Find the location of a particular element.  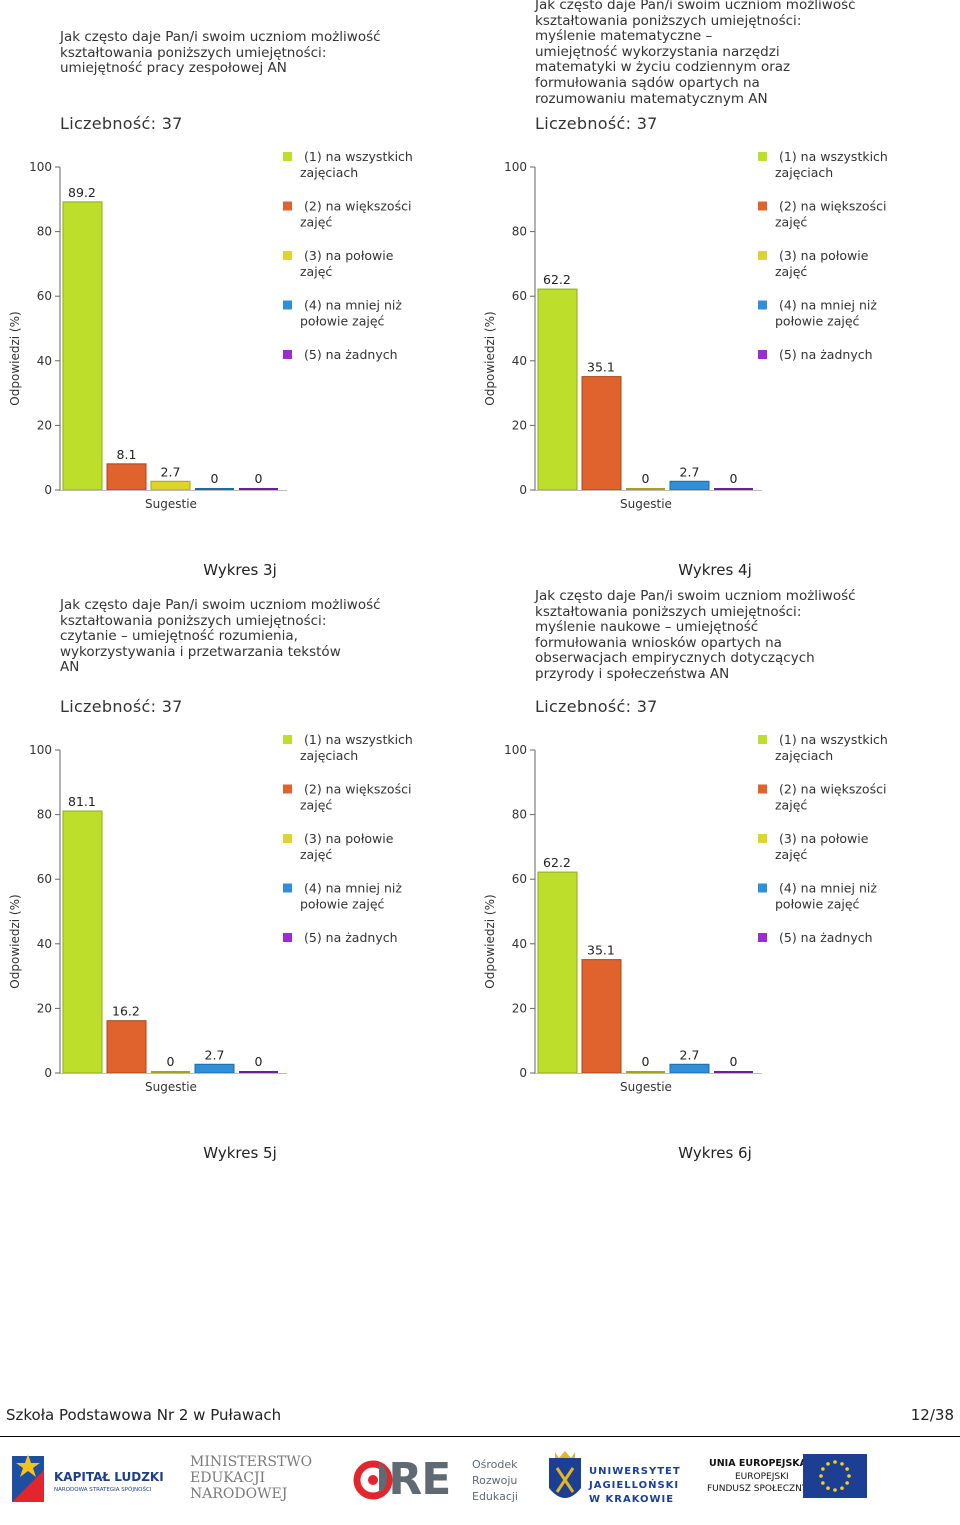

bar-value-label: 89.2 is located at coordinates (82, 192).